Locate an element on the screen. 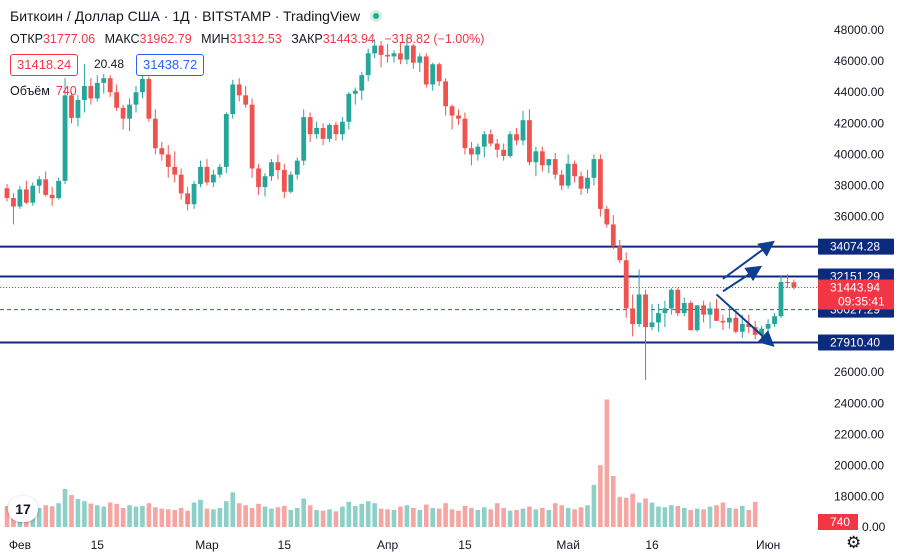  buy-price-button: 31438.72 is located at coordinates (170, 65).